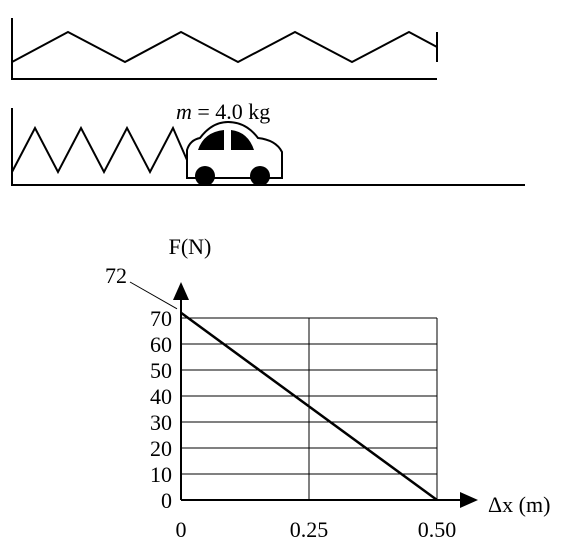 The width and height of the screenshot is (572, 548). Describe the element at coordinates (161, 422) in the screenshot. I see `y-tick-label: 30` at that location.